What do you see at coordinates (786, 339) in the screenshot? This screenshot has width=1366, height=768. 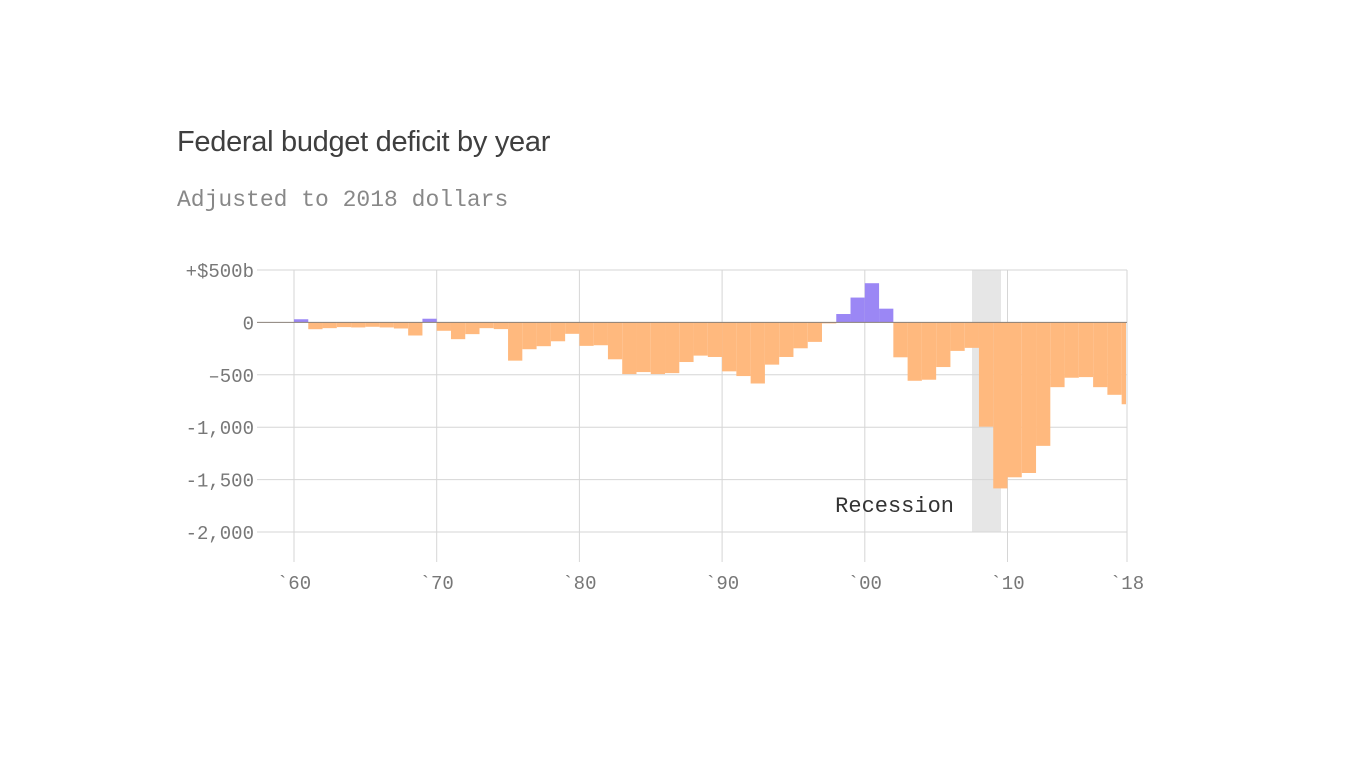 I see `bar-1994` at bounding box center [786, 339].